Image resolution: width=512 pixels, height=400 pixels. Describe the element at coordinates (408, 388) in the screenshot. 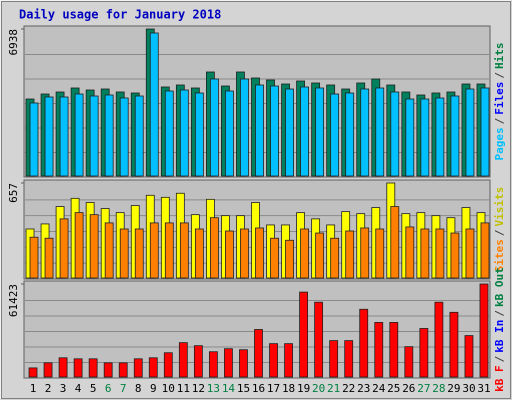

I see `x-tick-label: 26` at that location.